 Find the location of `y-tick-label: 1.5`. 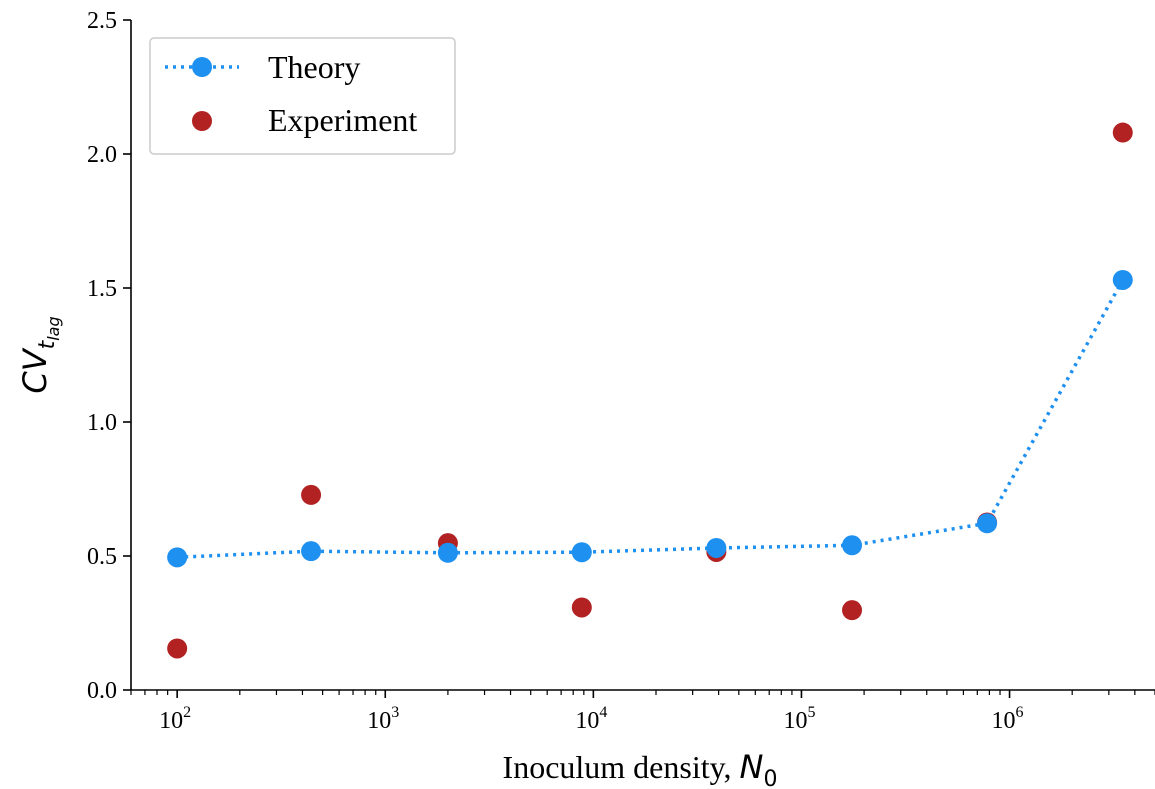

y-tick-label: 1.5 is located at coordinates (102, 289).